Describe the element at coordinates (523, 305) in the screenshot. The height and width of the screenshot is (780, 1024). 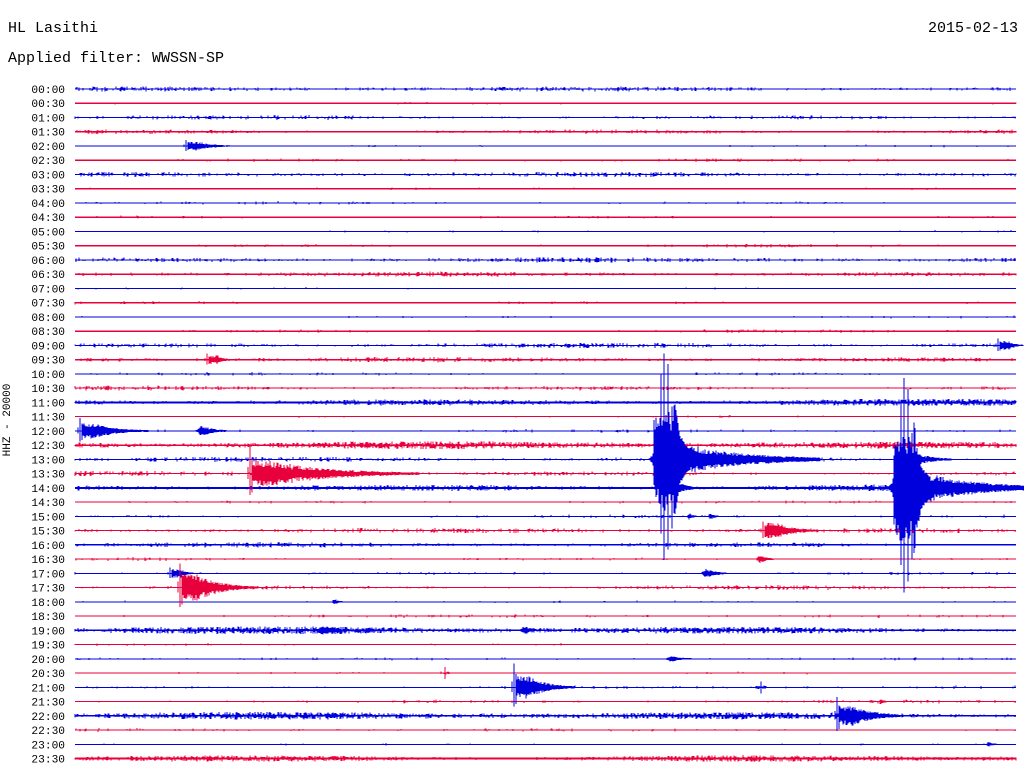
I see `trace-row: 07:30` at that location.